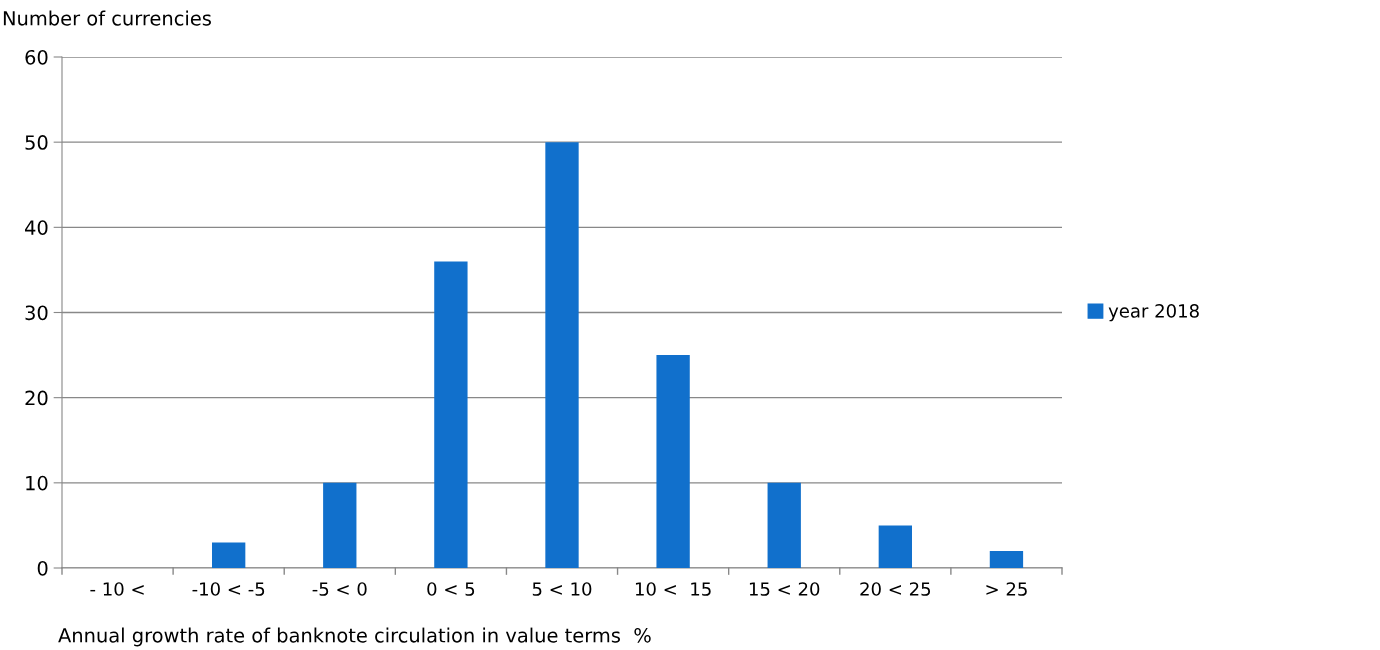  Describe the element at coordinates (42, 568) in the screenshot. I see `y-tick-label: 0` at that location.